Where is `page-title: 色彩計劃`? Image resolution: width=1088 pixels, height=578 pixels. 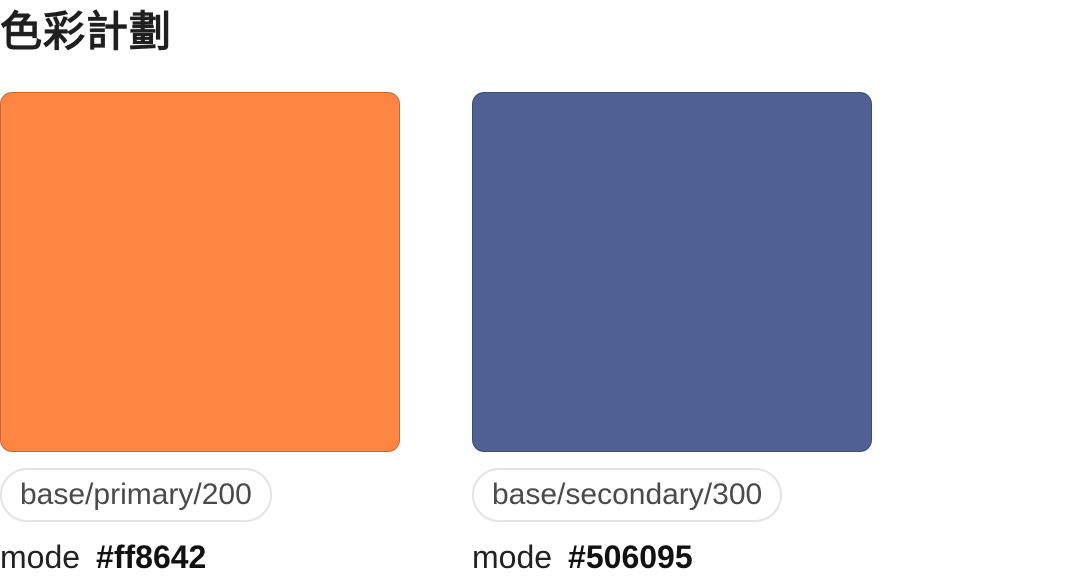
page-title: 色彩計劃 is located at coordinates (86, 31).